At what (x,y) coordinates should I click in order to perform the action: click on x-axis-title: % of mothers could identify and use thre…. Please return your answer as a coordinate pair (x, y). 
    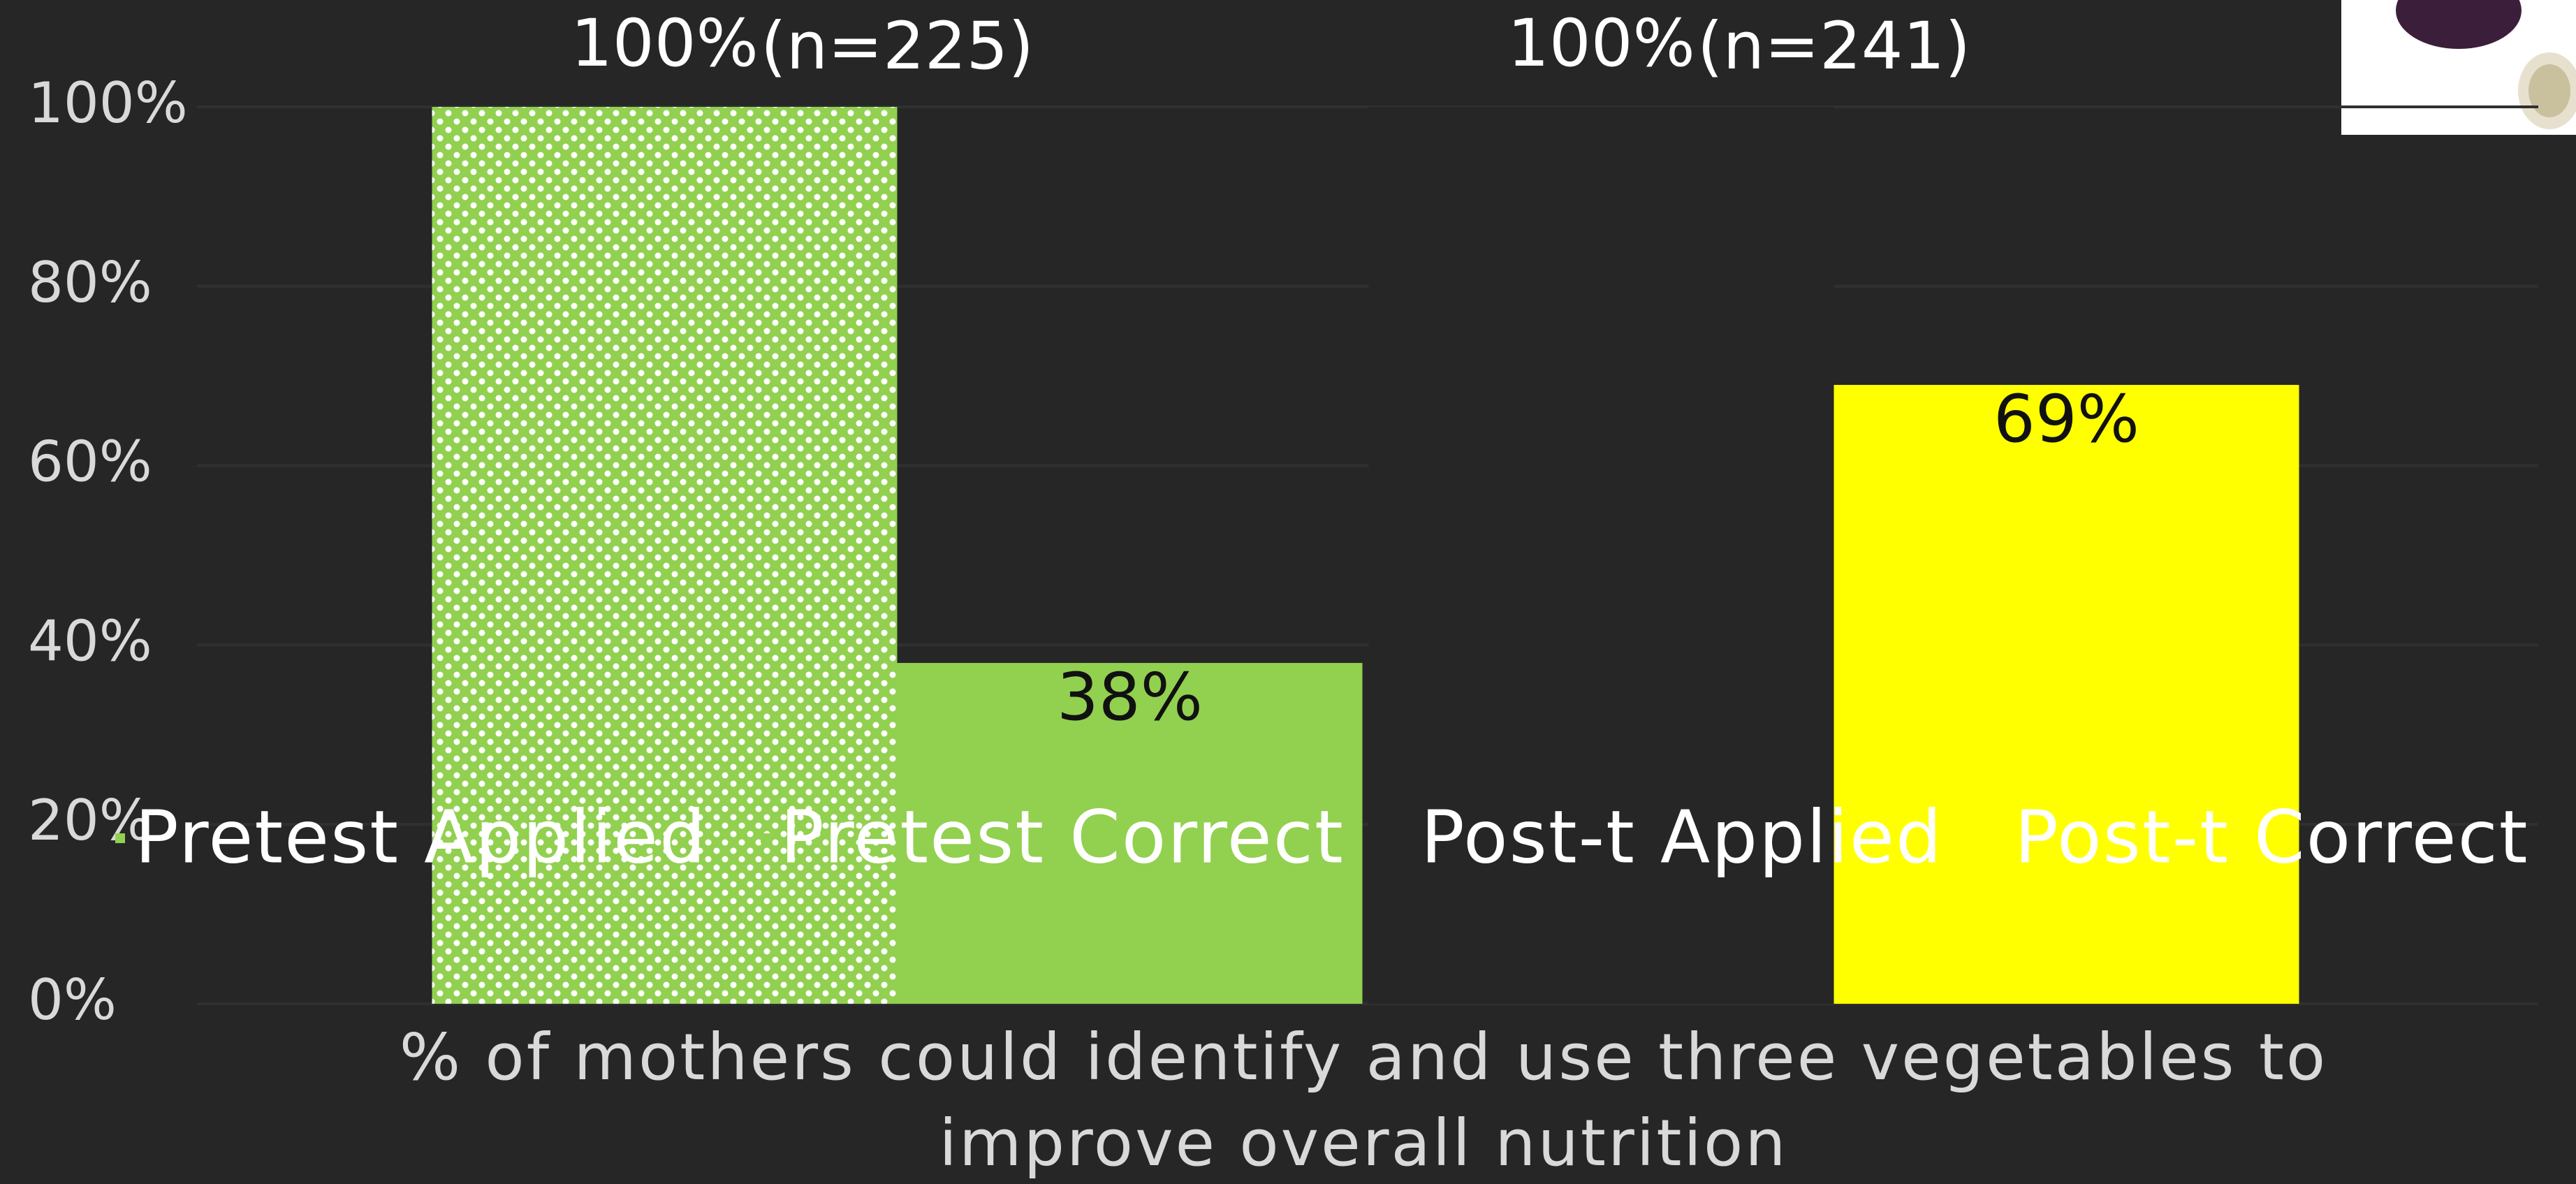
    Looking at the image, I should click on (1363, 1100).